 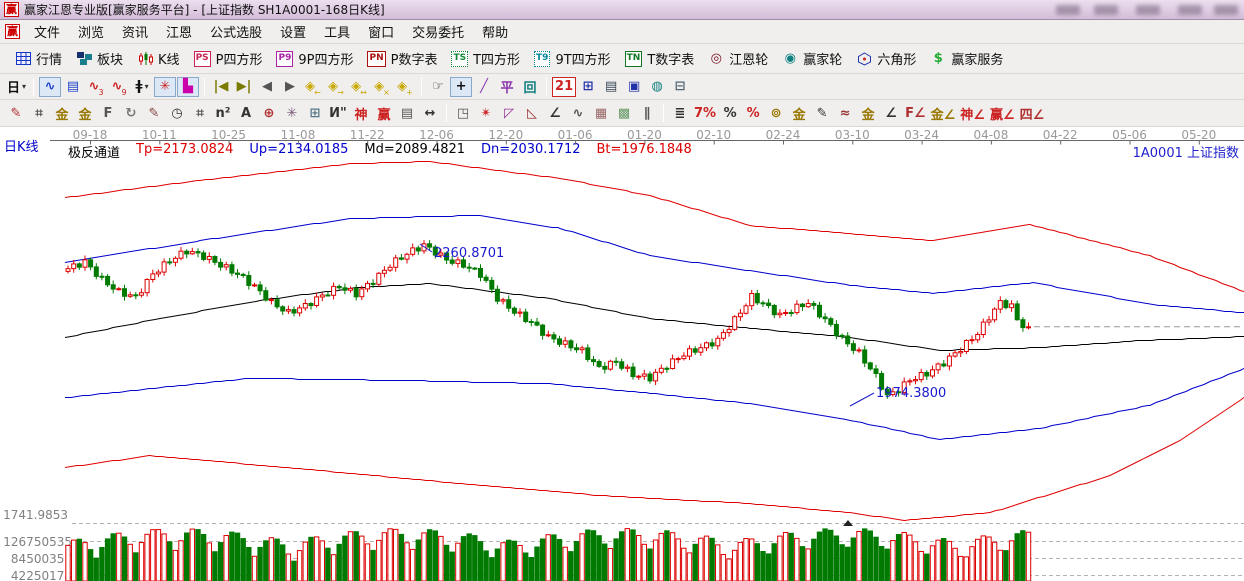 What do you see at coordinates (359, 87) in the screenshot?
I see `diamond-h-expand-button: ◈ ↔` at bounding box center [359, 87].